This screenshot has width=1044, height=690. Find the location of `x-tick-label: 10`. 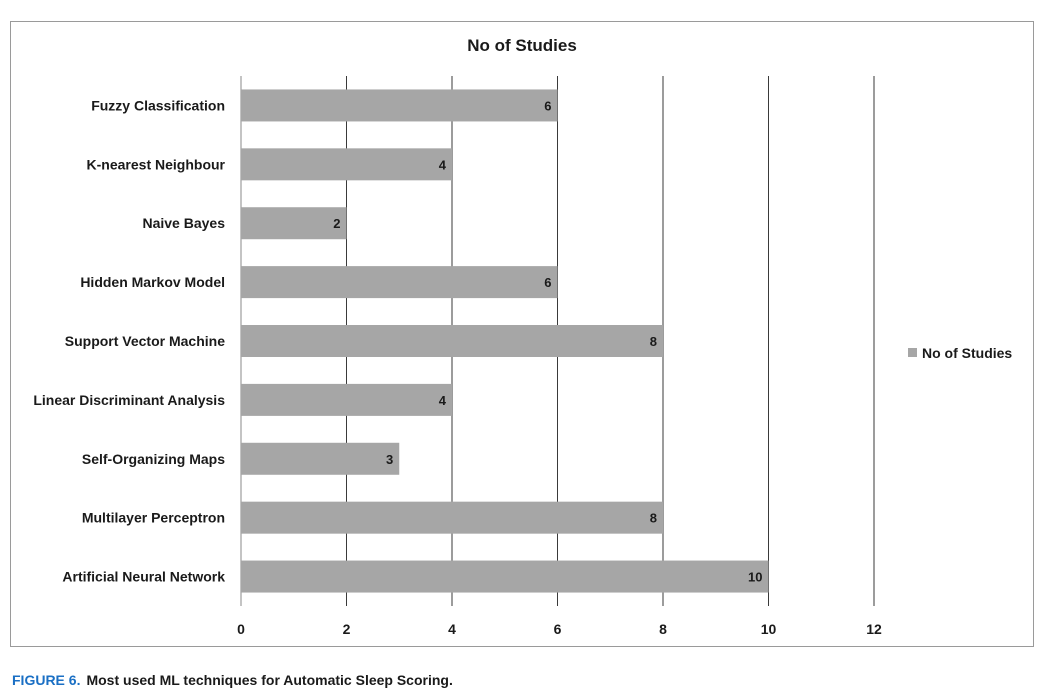

x-tick-label: 10 is located at coordinates (769, 629).